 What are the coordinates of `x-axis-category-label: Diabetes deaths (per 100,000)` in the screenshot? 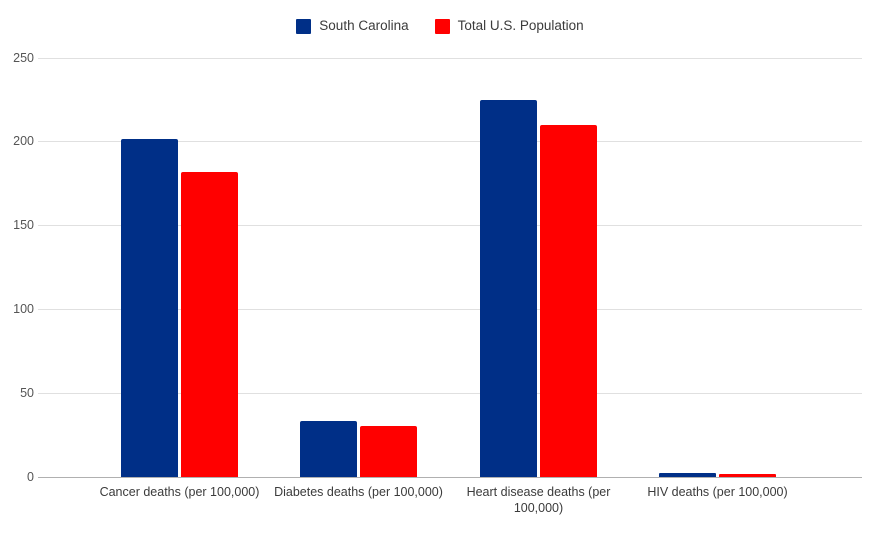 It's located at (358, 492).